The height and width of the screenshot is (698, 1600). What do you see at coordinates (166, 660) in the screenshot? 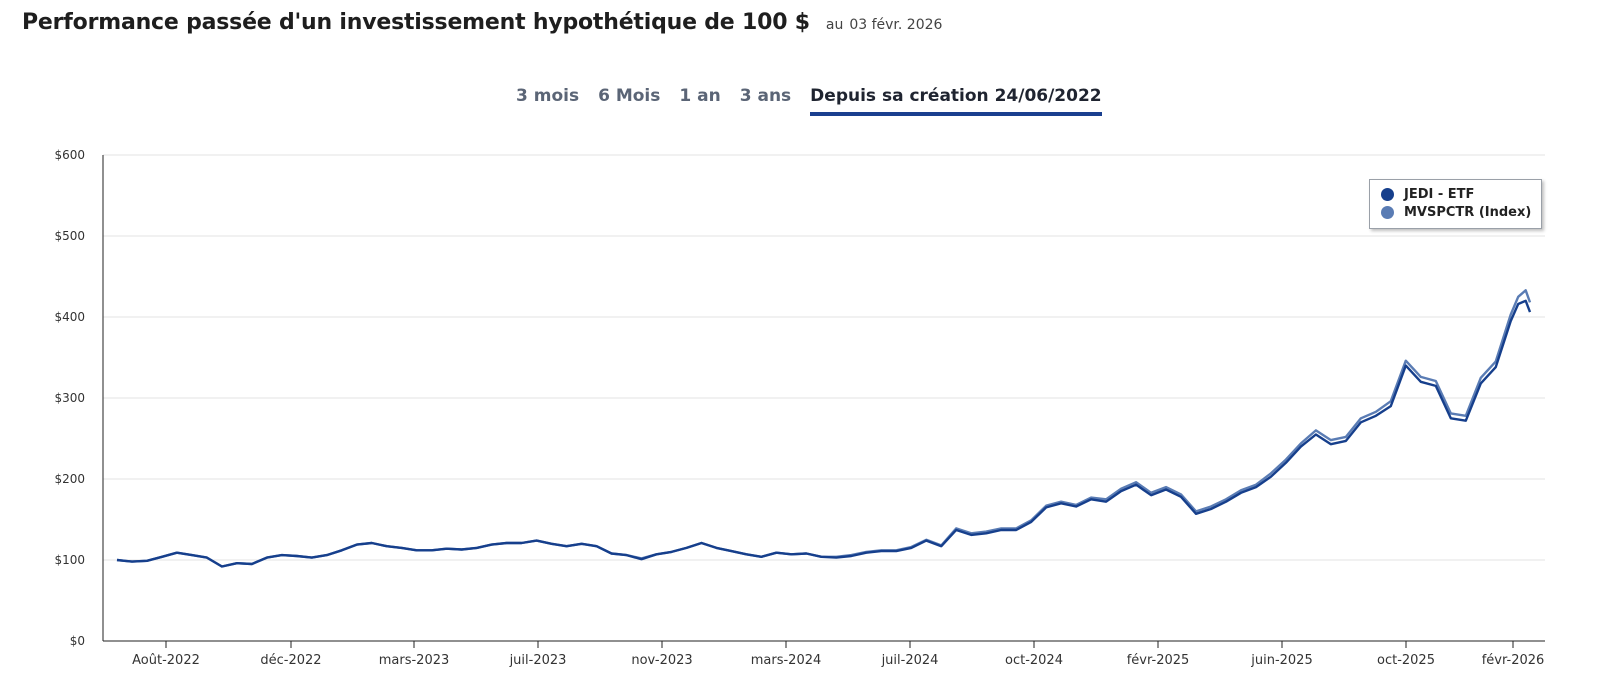
I see `x-tick-label: Août-2022` at bounding box center [166, 660].